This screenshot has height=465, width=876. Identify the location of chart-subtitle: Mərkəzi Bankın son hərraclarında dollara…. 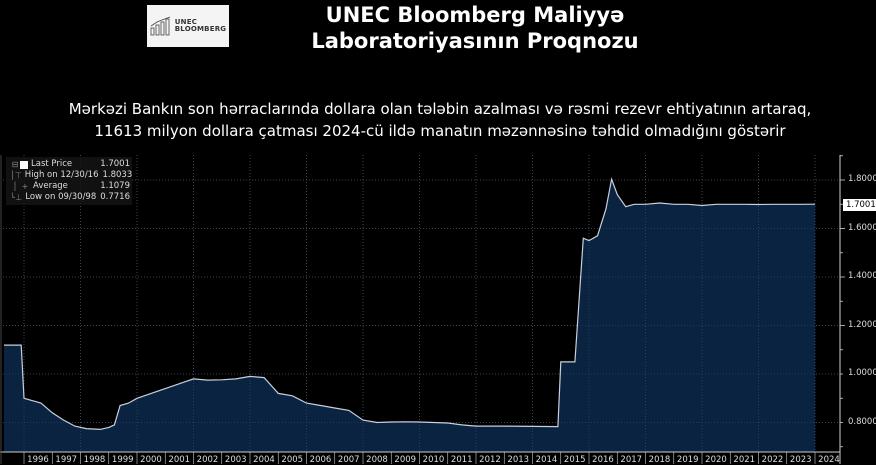
(440, 120).